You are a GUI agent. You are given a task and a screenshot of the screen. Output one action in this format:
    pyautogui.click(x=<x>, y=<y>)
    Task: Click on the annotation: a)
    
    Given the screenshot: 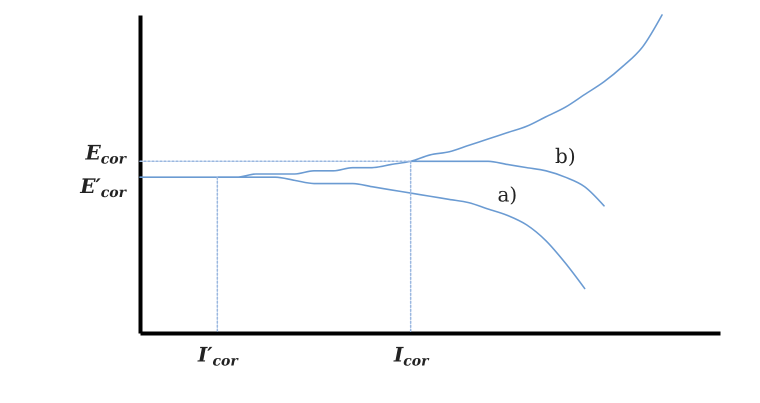 What is the action you would take?
    pyautogui.click(x=507, y=194)
    